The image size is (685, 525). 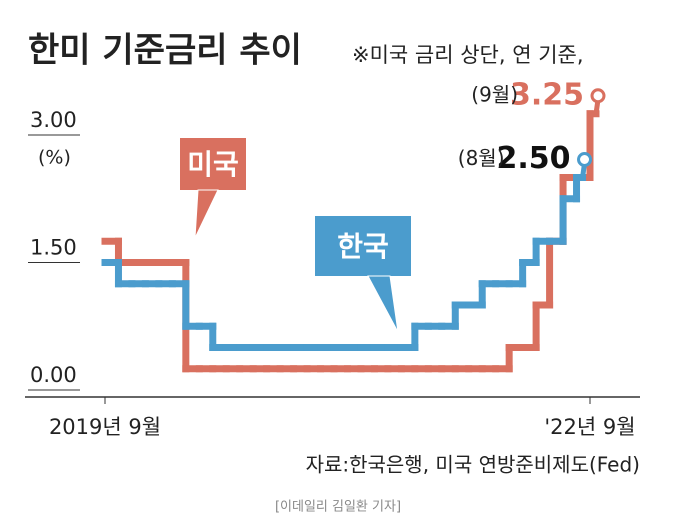 What do you see at coordinates (54, 158) in the screenshot?
I see `y-unit: (%)` at bounding box center [54, 158].